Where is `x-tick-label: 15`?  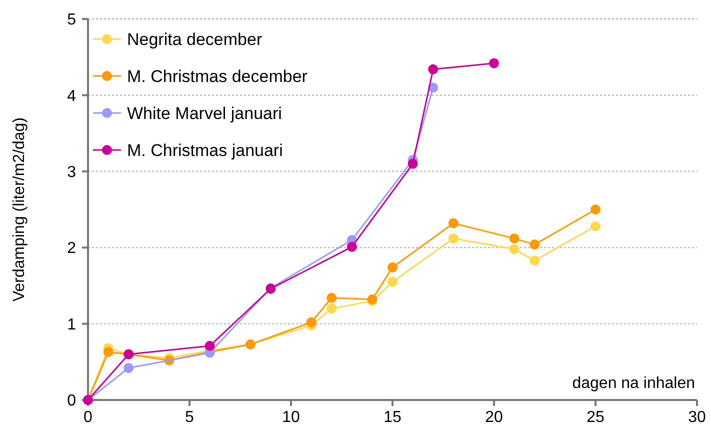 x-tick-label: 15 is located at coordinates (393, 417).